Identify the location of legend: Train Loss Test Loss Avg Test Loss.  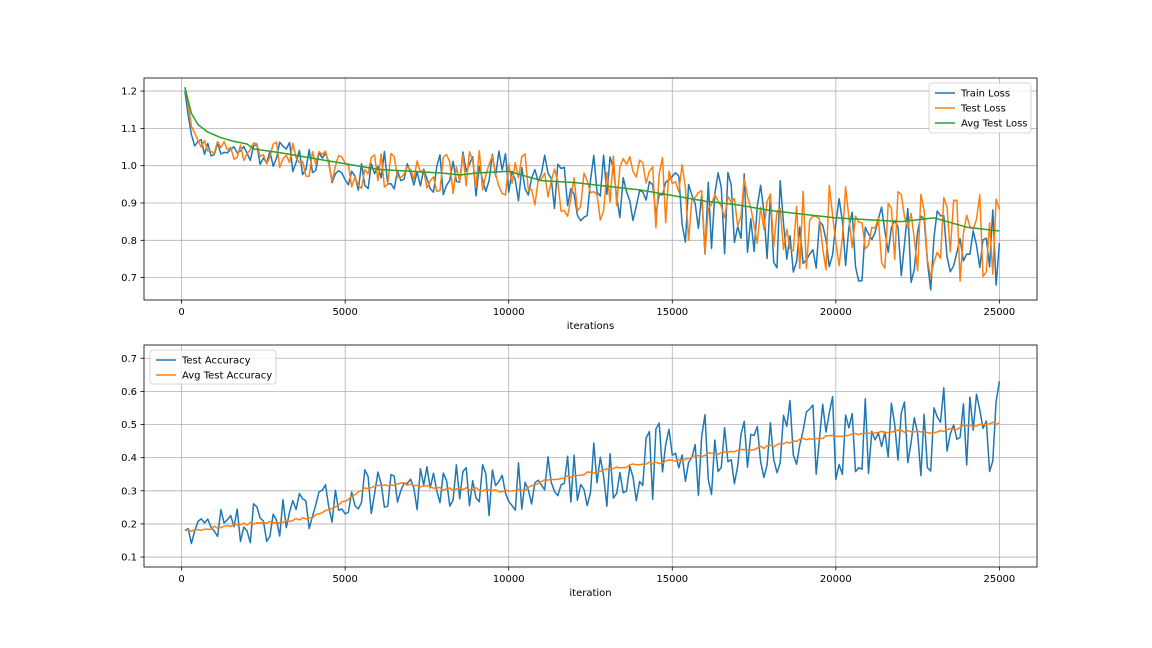
(980, 108).